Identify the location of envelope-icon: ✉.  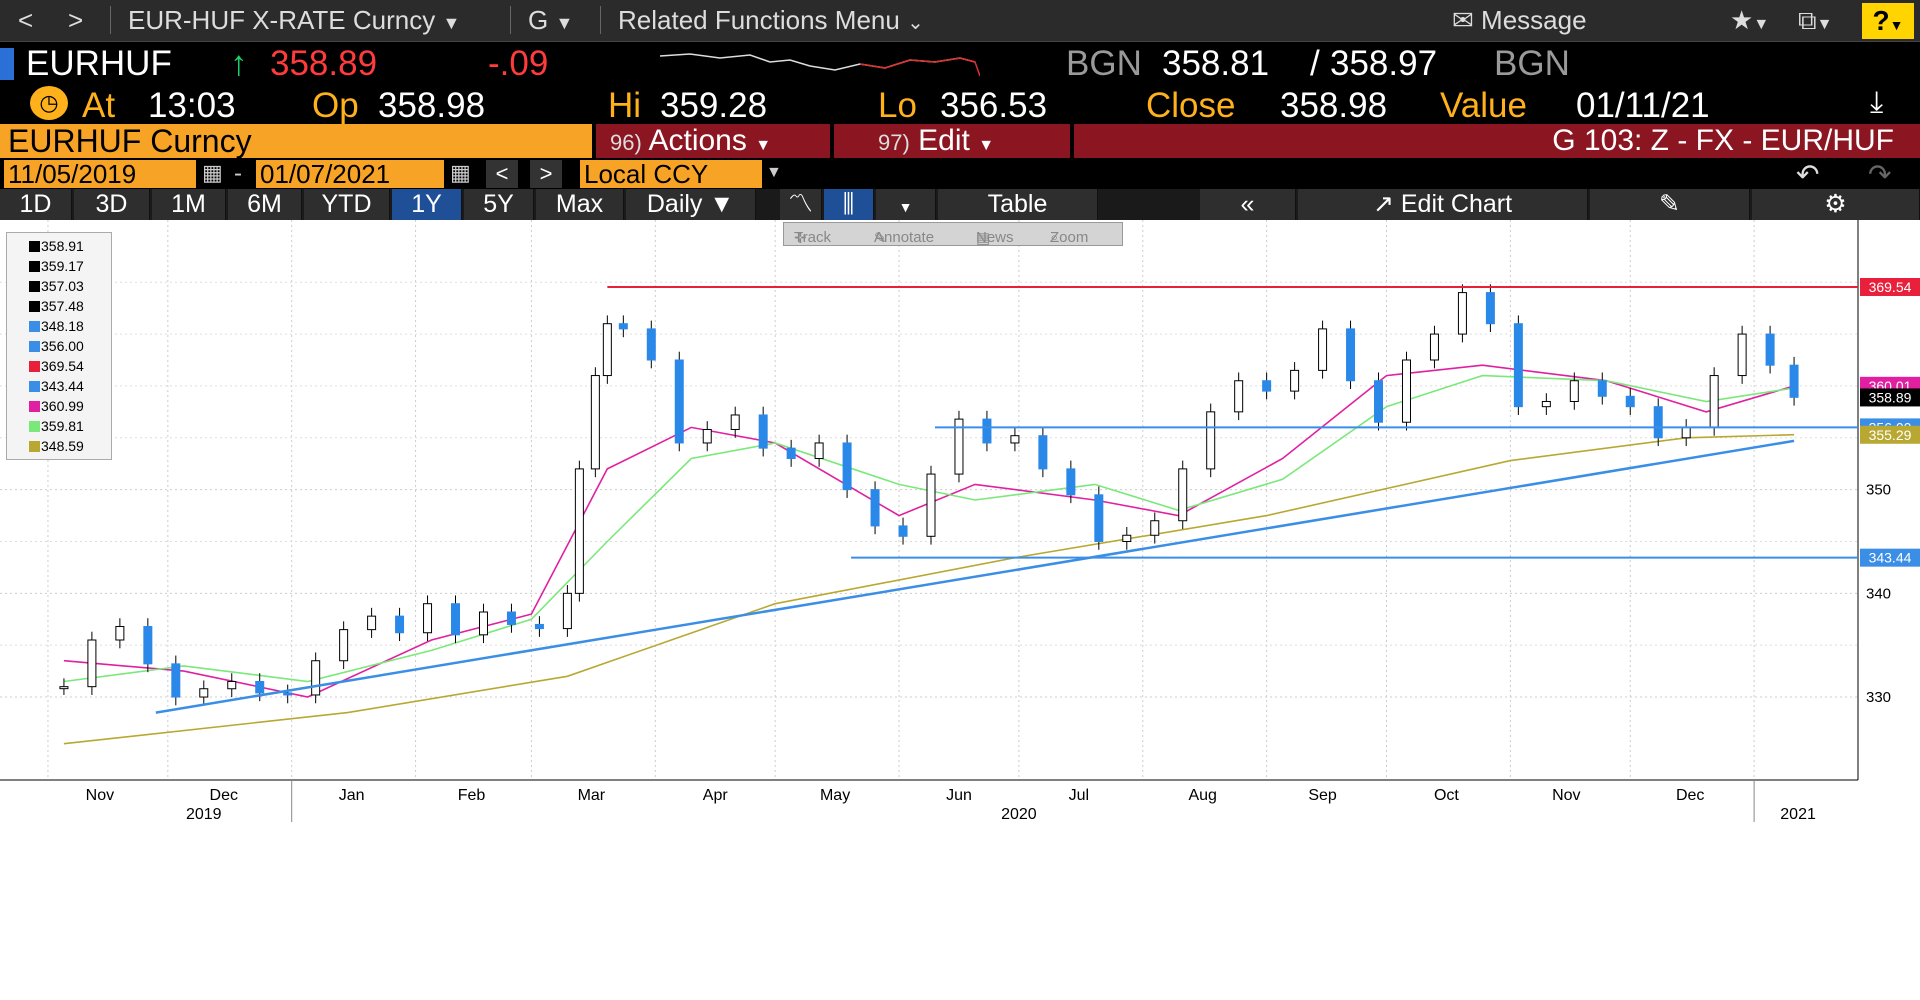
(1463, 20).